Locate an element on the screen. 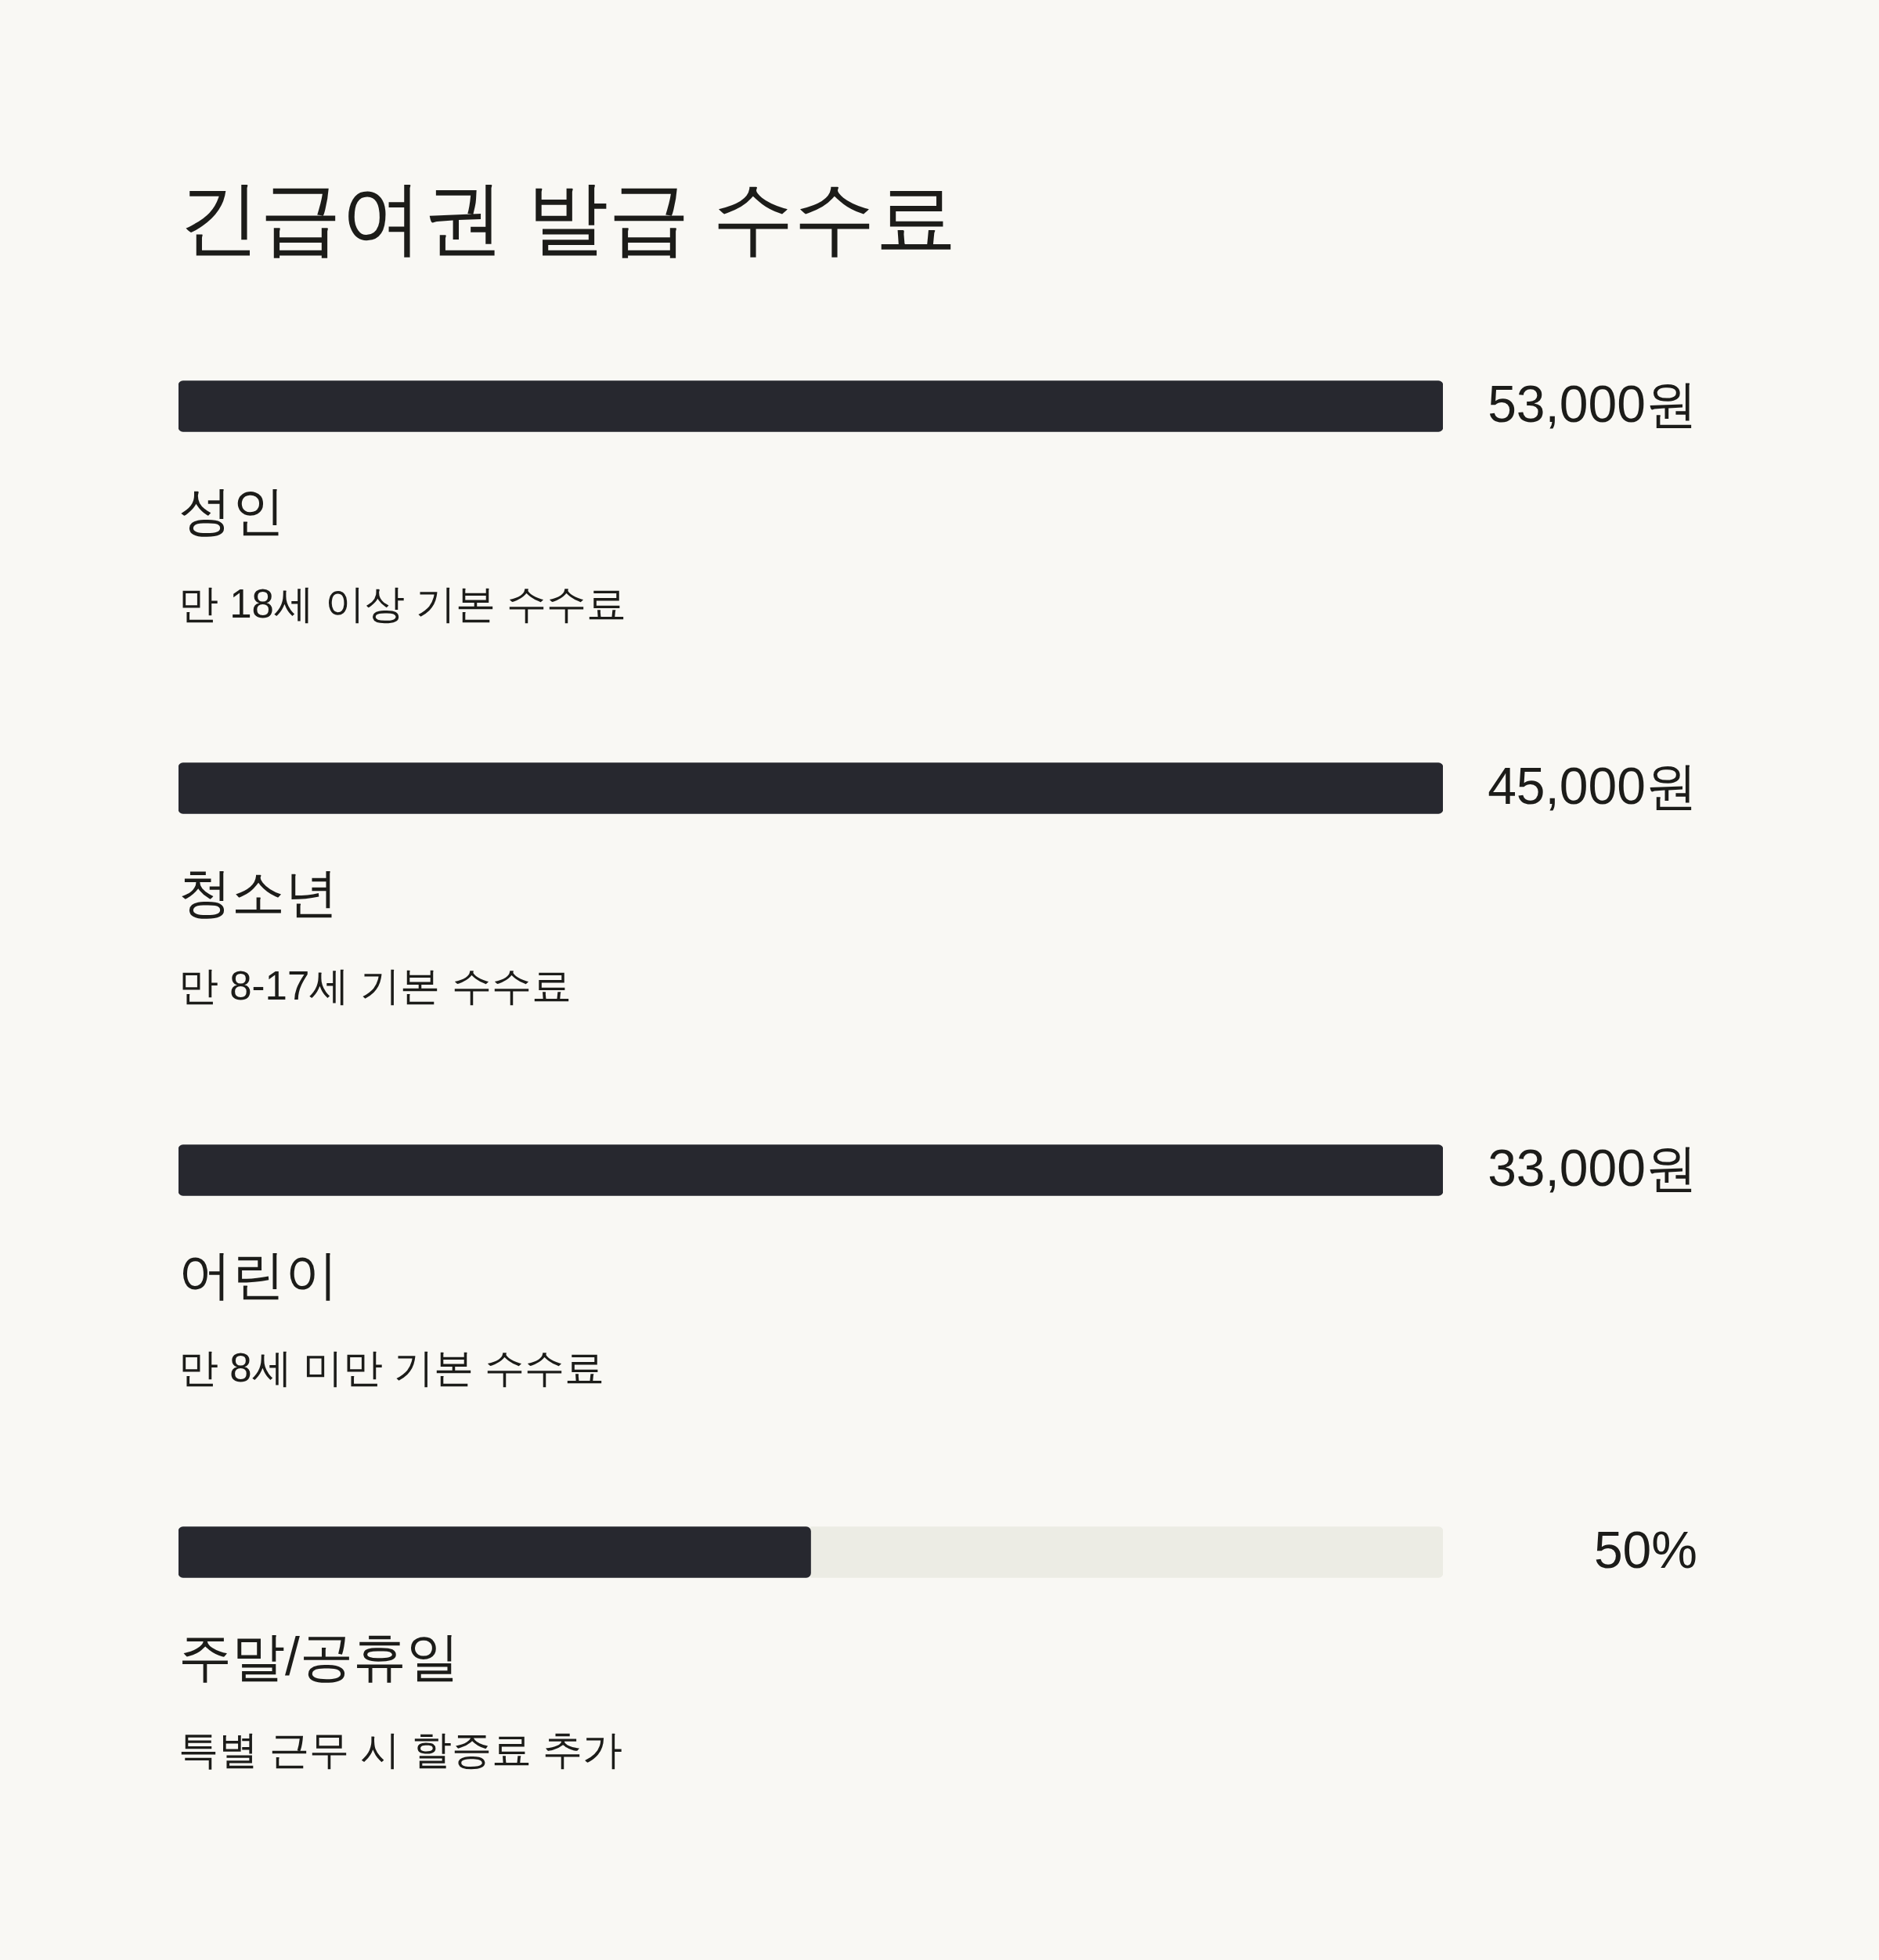 The image size is (1879, 1960). y-tick-label: 주말/공휴일 is located at coordinates (319, 1656).